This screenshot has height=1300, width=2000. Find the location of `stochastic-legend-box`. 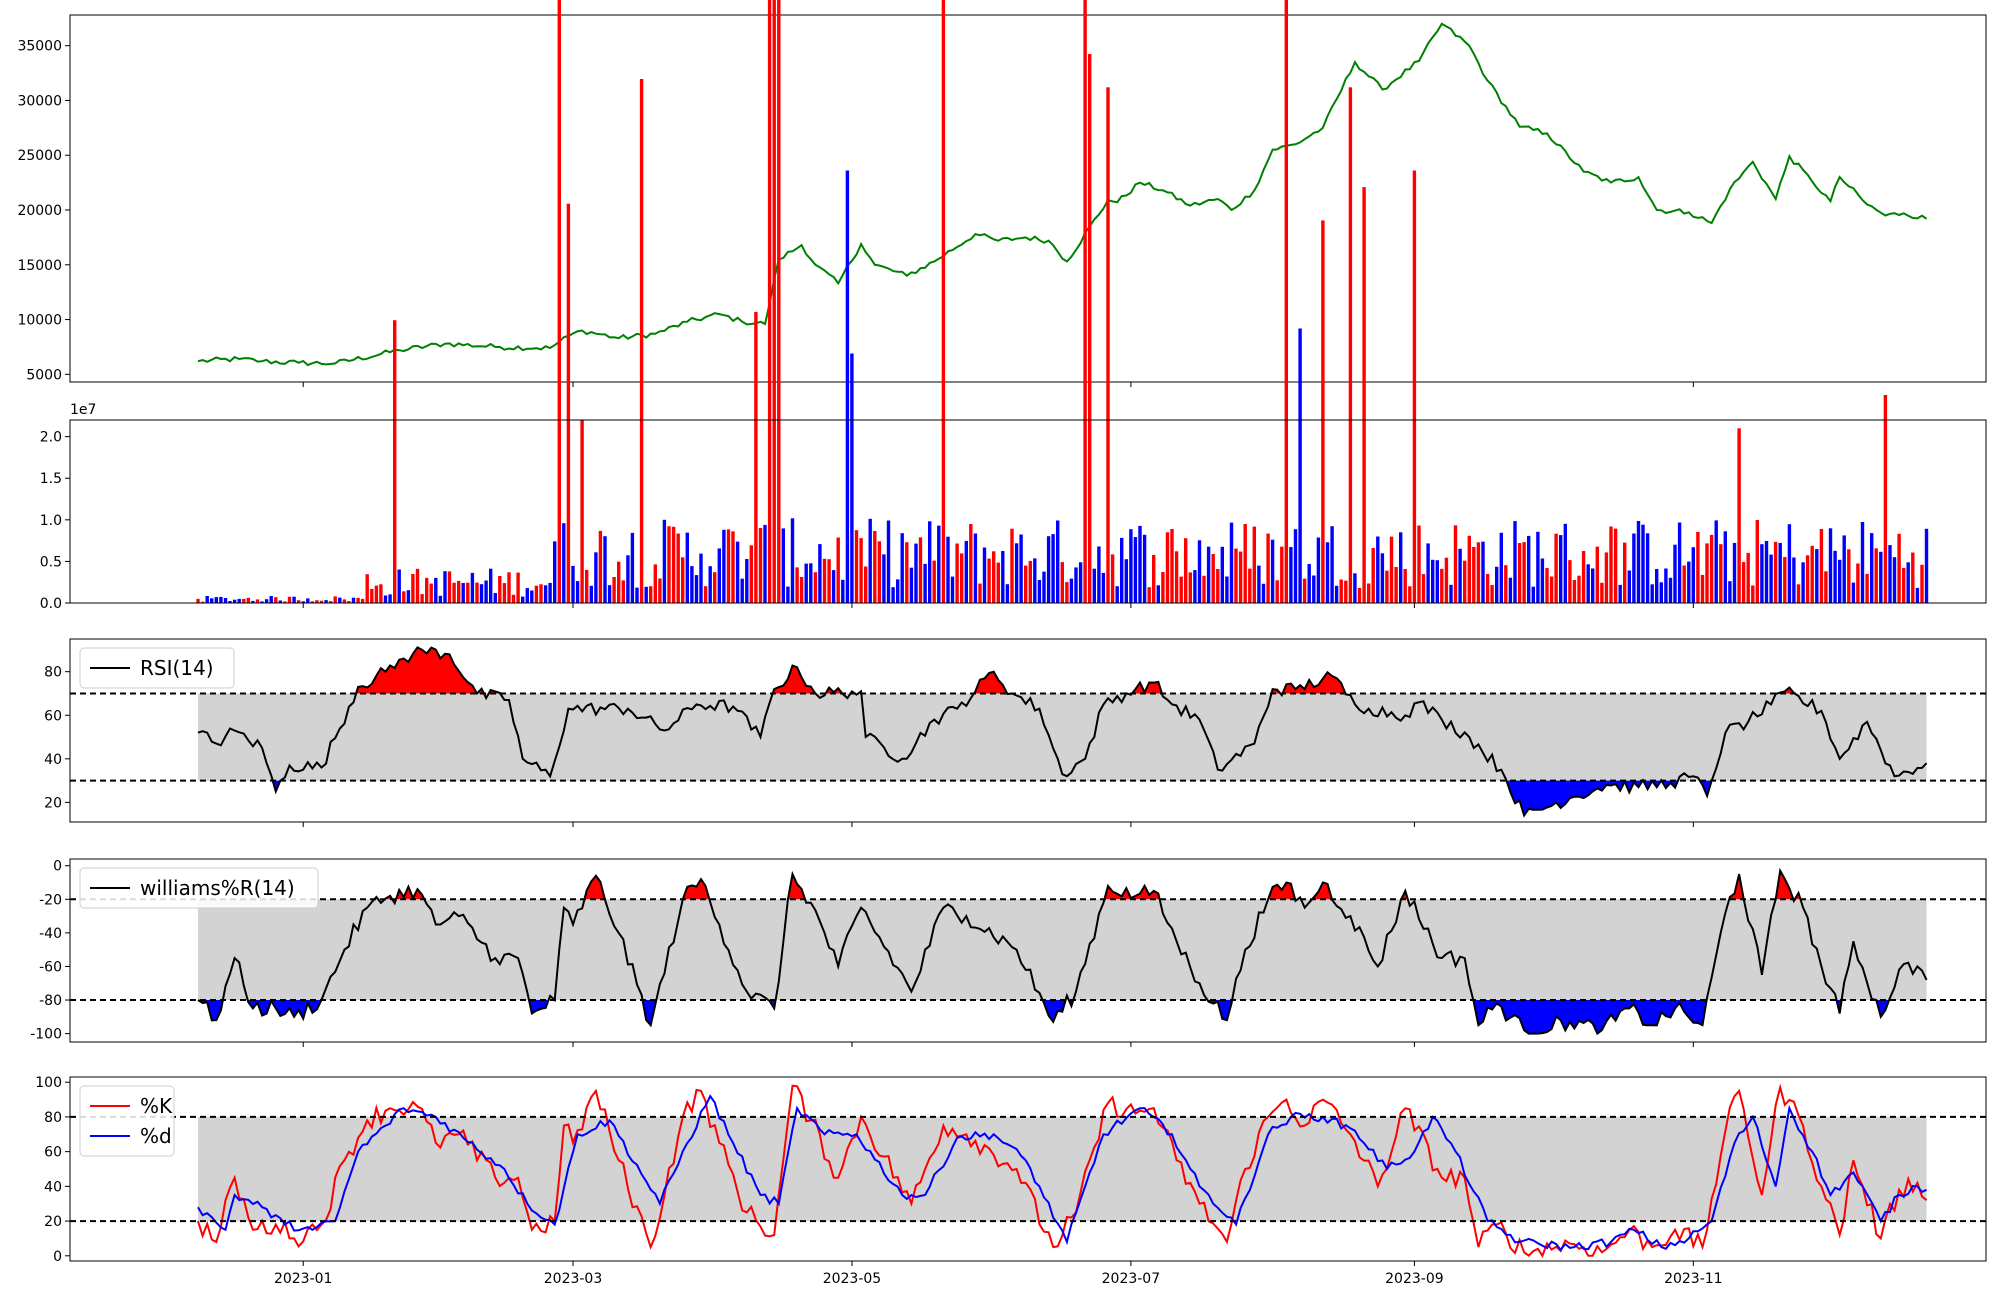

stochastic-legend-box is located at coordinates (127, 1121).